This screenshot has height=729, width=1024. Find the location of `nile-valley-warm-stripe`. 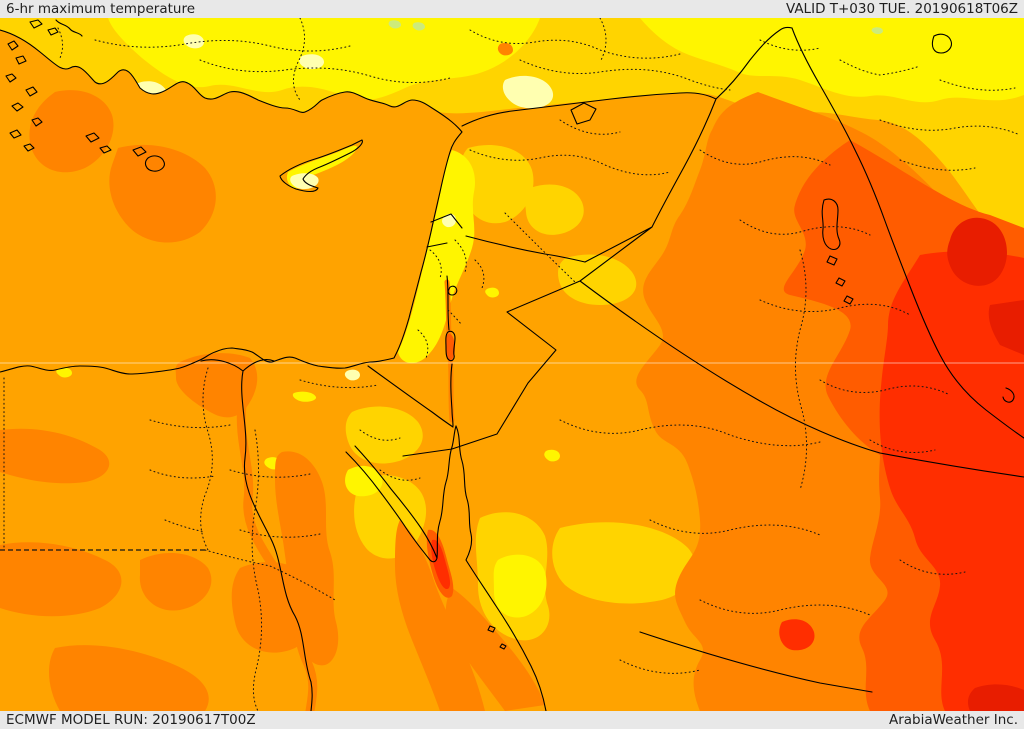

nile-valley-warm-stripe is located at coordinates (277, 555).